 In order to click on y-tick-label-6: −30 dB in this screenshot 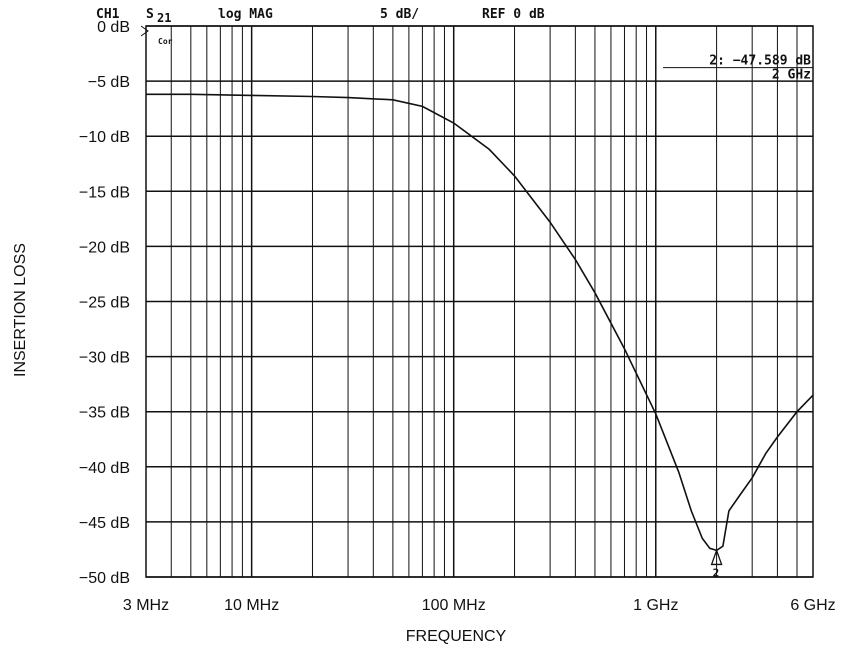, I will do `click(104, 358)`.